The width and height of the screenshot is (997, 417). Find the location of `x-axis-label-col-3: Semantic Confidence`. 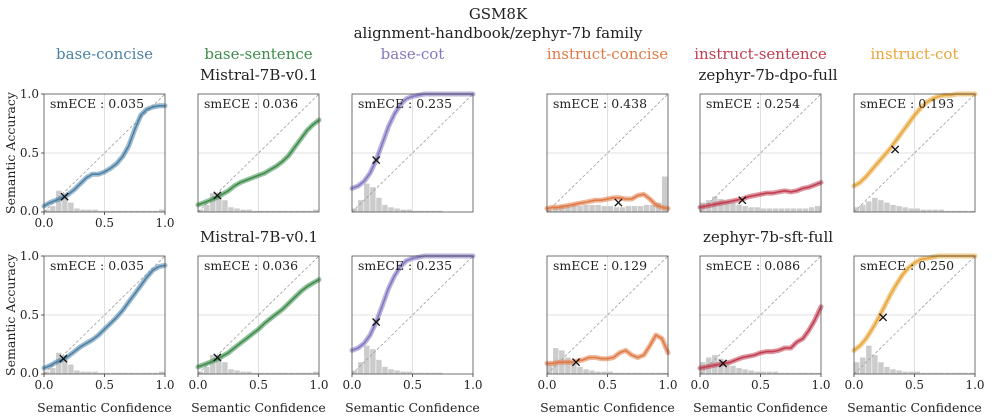

x-axis-label-col-3: Semantic Confidence is located at coordinates (607, 407).